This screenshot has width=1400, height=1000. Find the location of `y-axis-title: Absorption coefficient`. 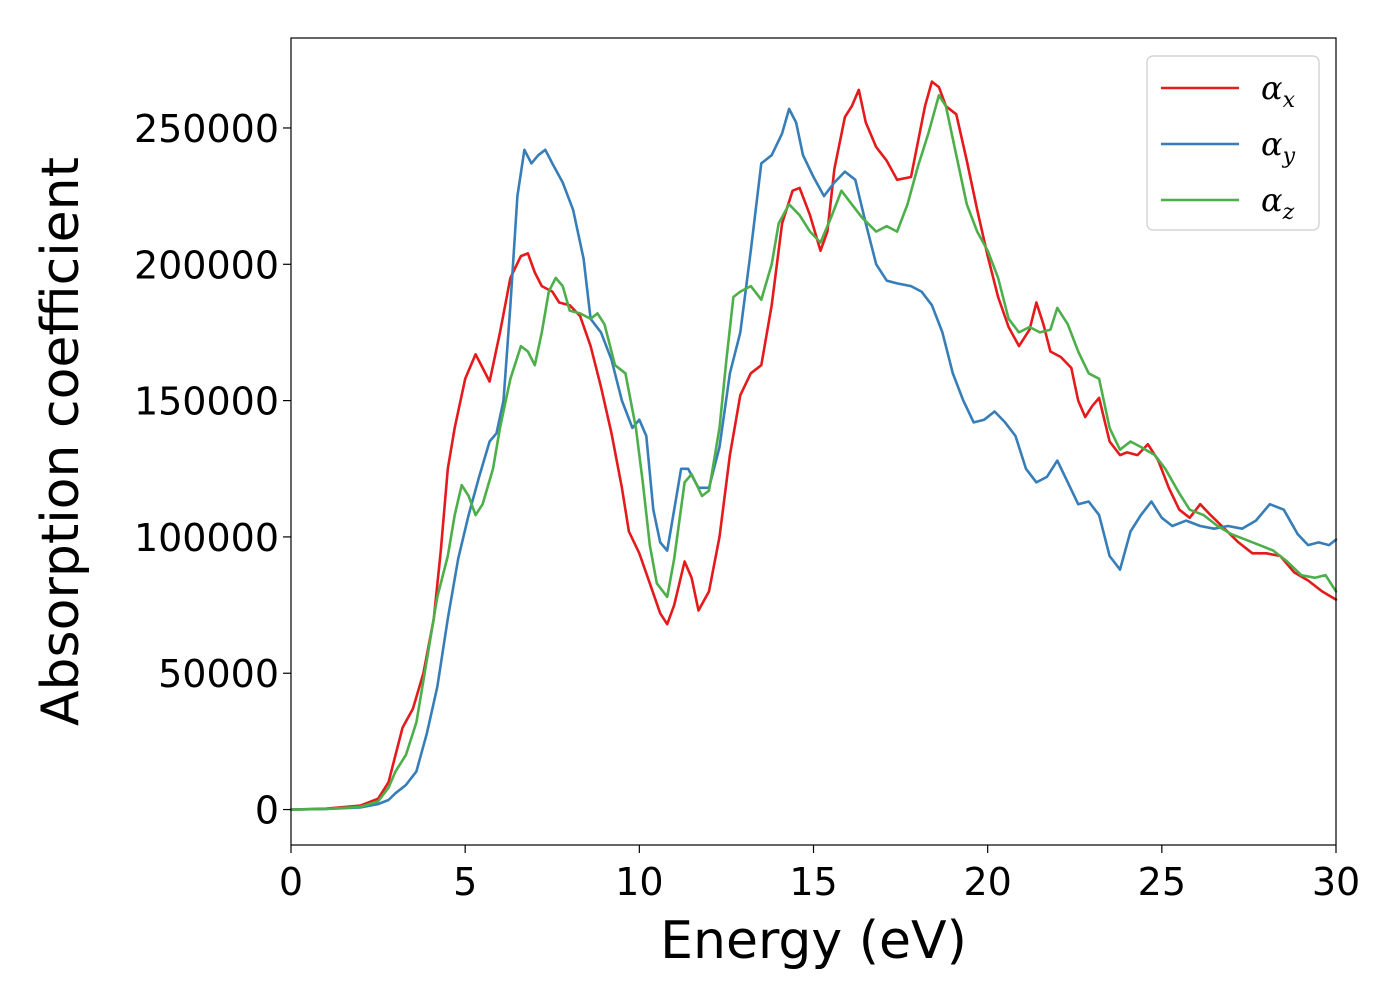

y-axis-title: Absorption coefficient is located at coordinates (61, 441).